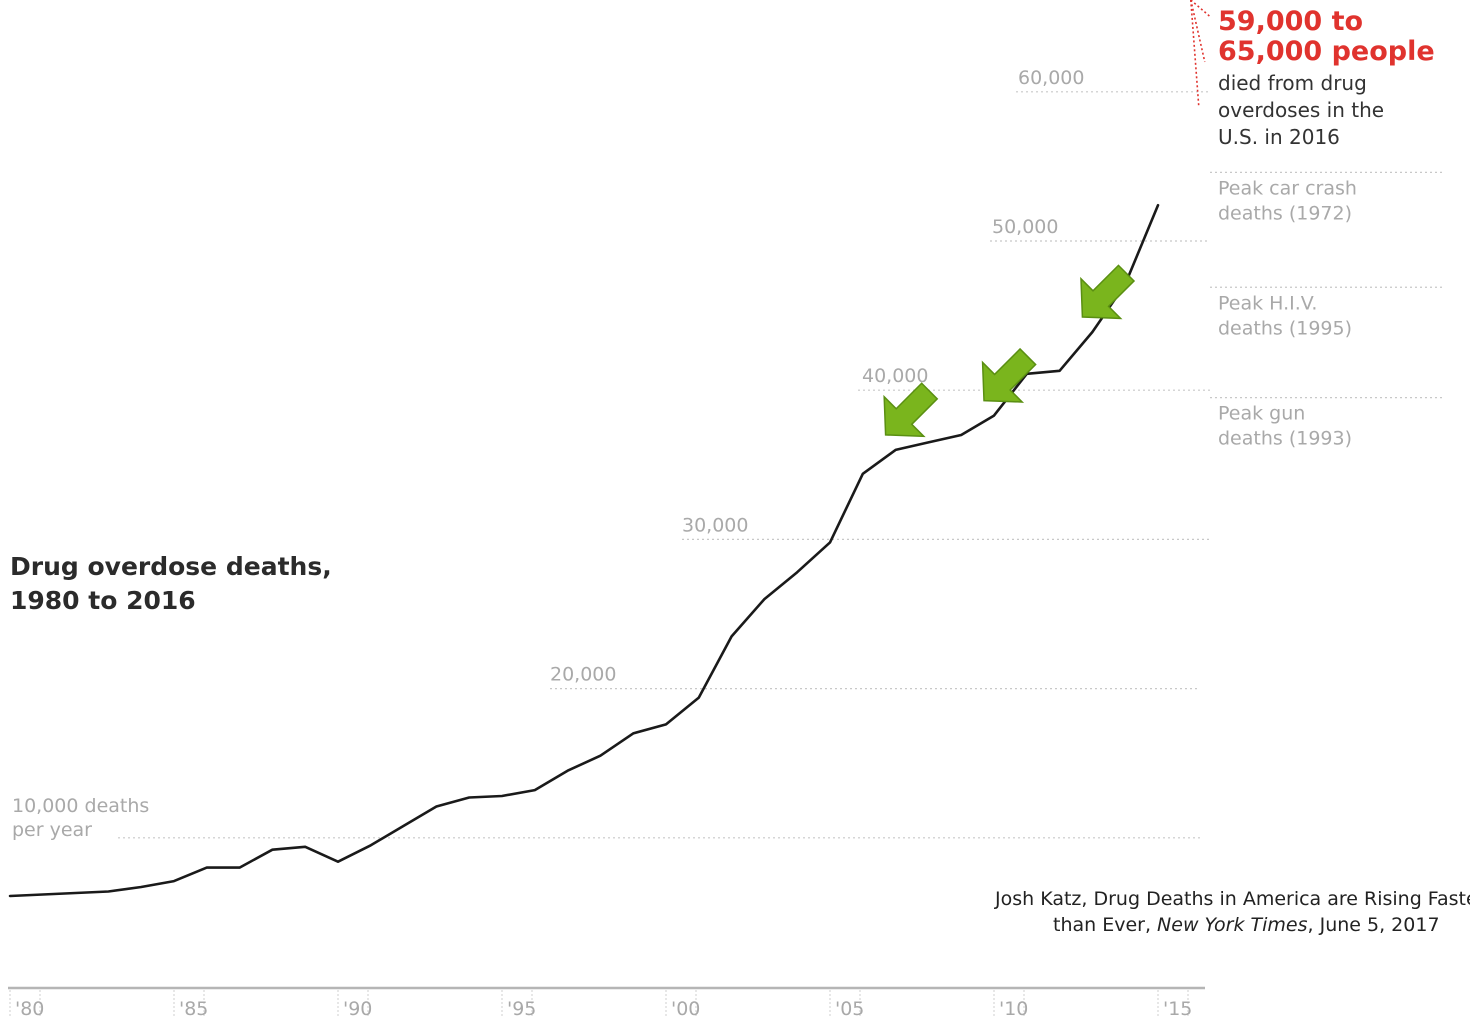 This screenshot has width=1470, height=1021. What do you see at coordinates (1261, 414) in the screenshot?
I see `reference-label-2: Peak gun` at bounding box center [1261, 414].